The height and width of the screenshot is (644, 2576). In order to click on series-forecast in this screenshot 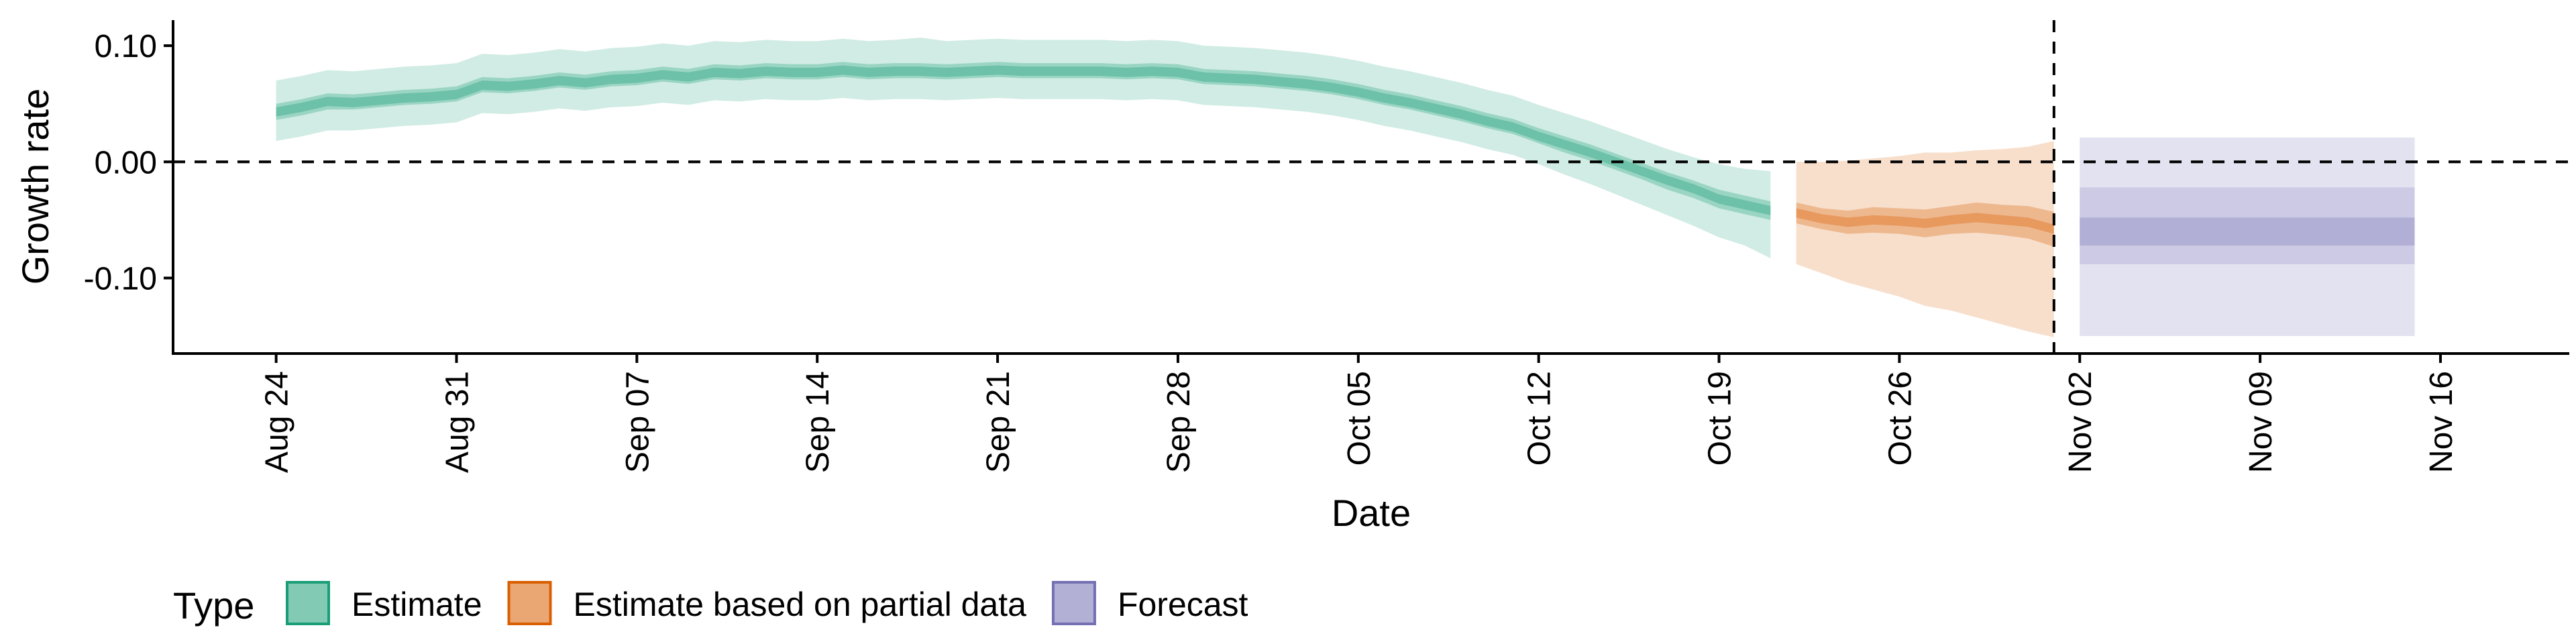, I will do `click(2247, 236)`.